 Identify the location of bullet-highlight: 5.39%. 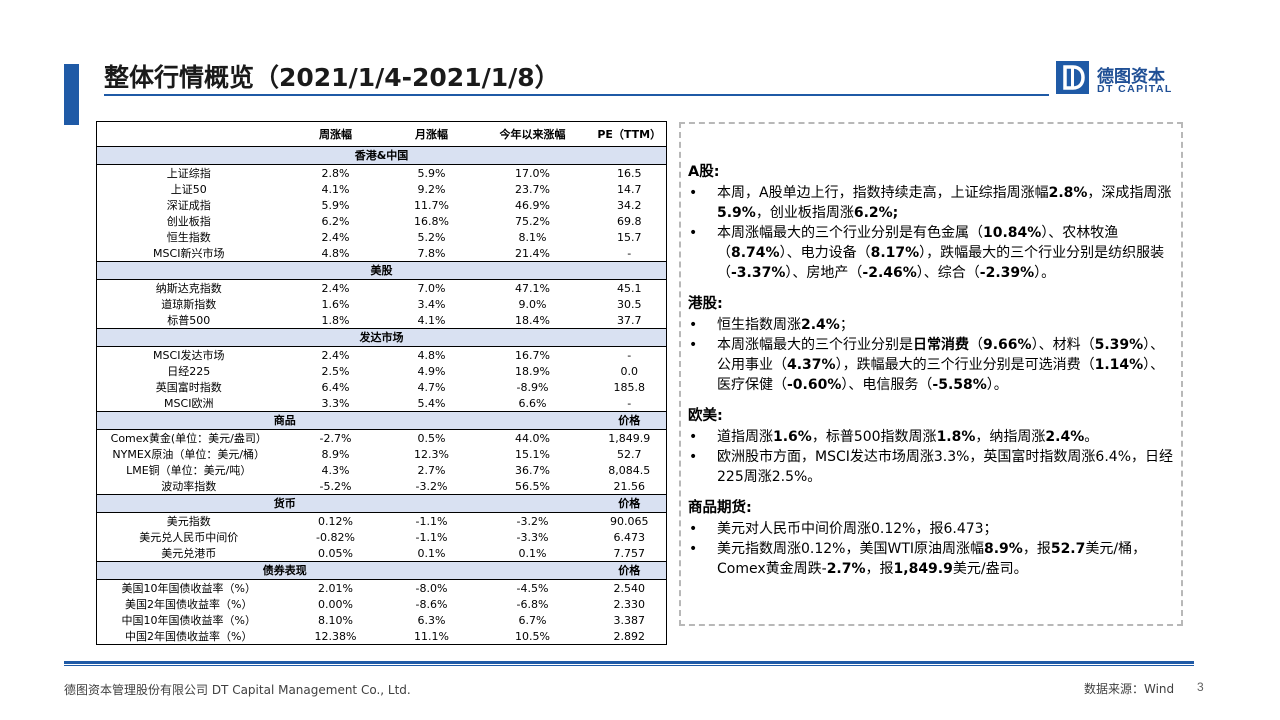
(1119, 345).